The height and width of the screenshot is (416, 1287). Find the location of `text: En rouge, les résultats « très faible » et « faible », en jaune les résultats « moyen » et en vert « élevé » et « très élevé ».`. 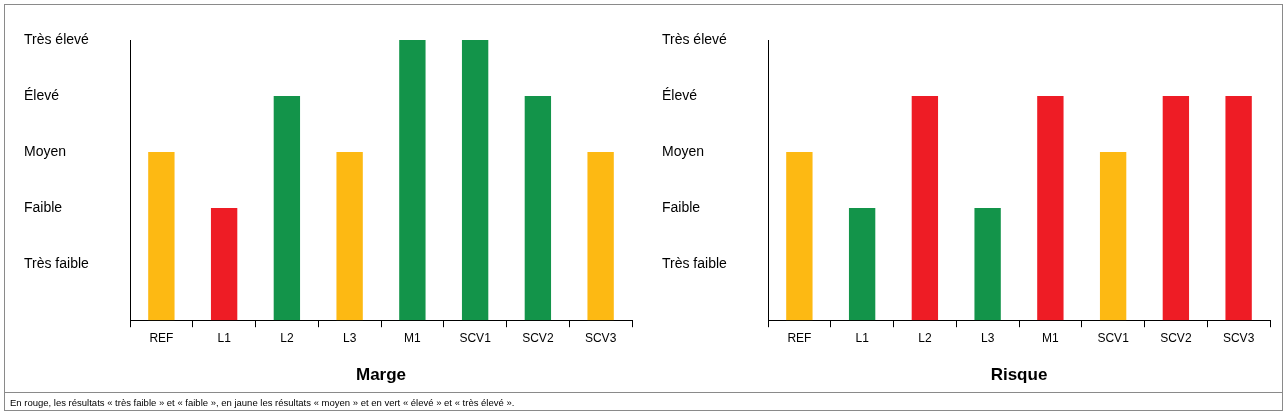

text: En rouge, les résultats « très faible » et « faible », en jaune les résultats « moyen » et en vert « élevé » et « très élevé ». is located at coordinates (643, 401).